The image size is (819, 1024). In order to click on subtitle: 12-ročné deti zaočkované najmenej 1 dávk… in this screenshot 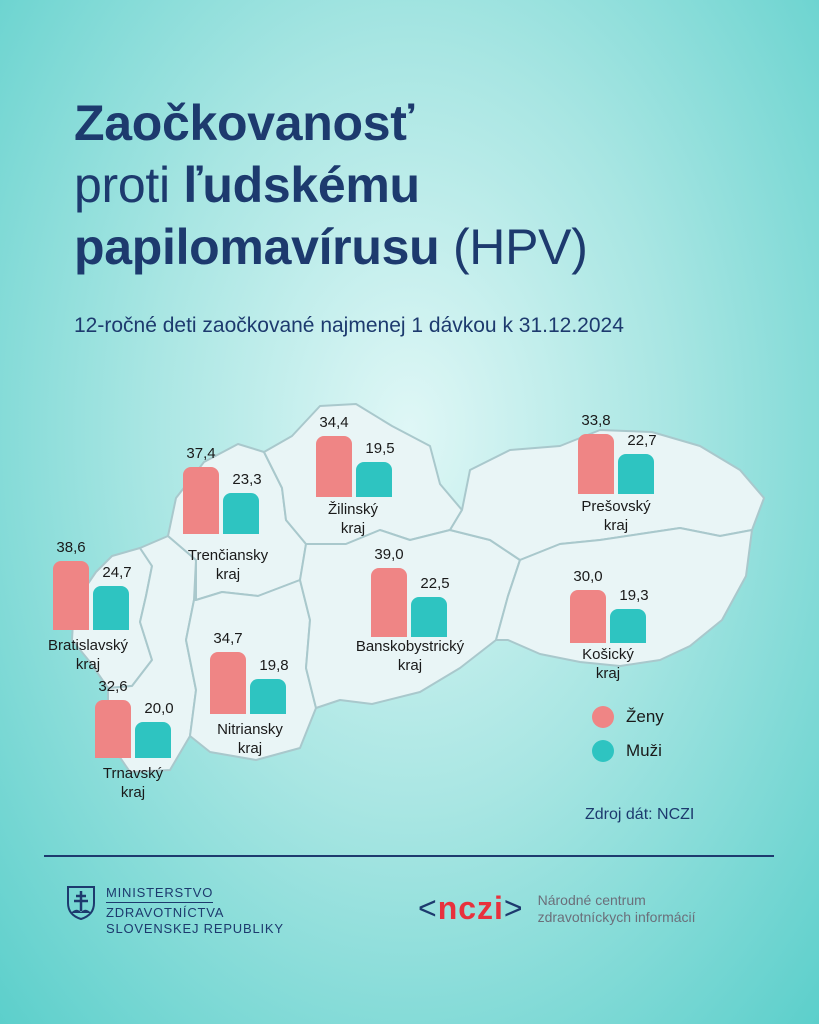, I will do `click(349, 325)`.